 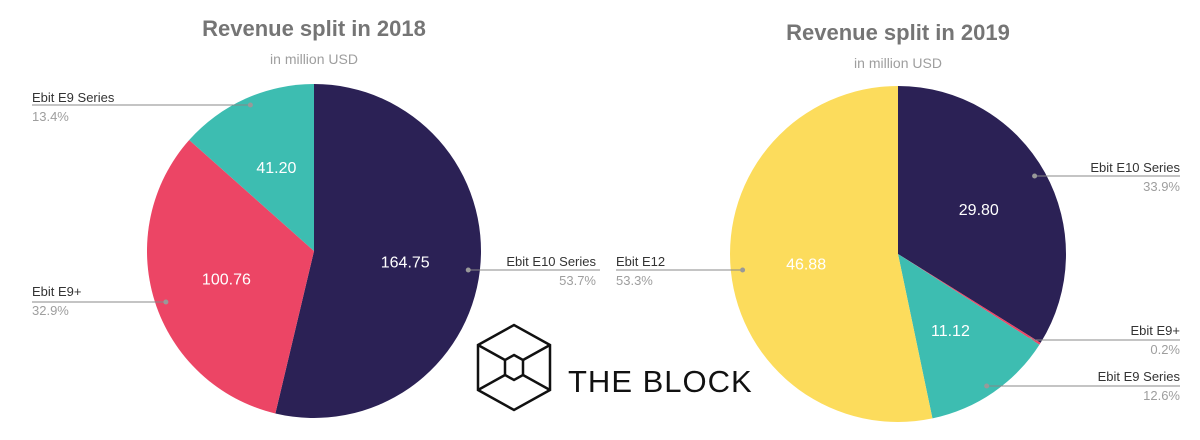 I want to click on logo-text: THE BLOCK, so click(x=660, y=381).